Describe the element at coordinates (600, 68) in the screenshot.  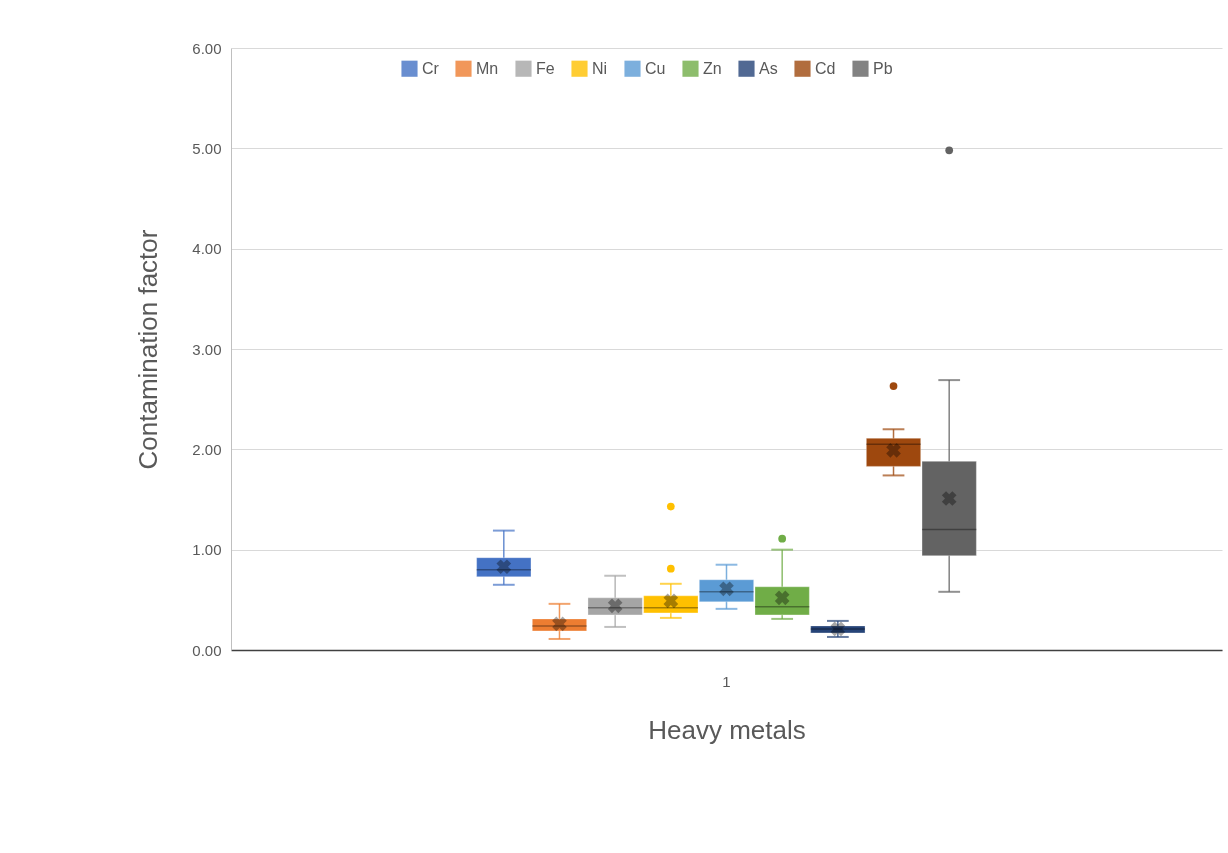
I see `legend-label: Ni` at that location.